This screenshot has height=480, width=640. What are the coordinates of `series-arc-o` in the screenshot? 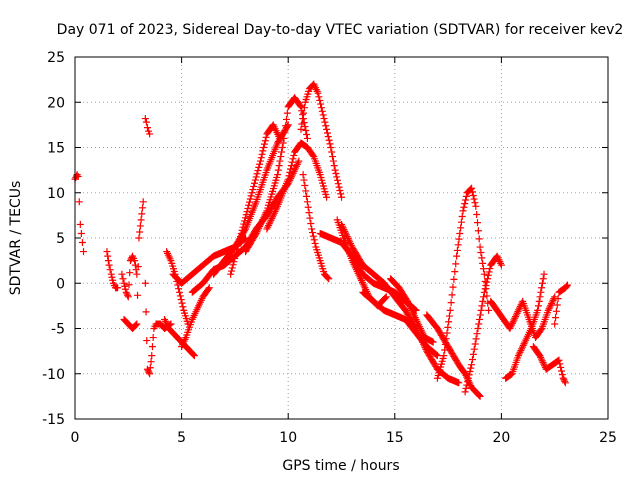 It's located at (316, 227).